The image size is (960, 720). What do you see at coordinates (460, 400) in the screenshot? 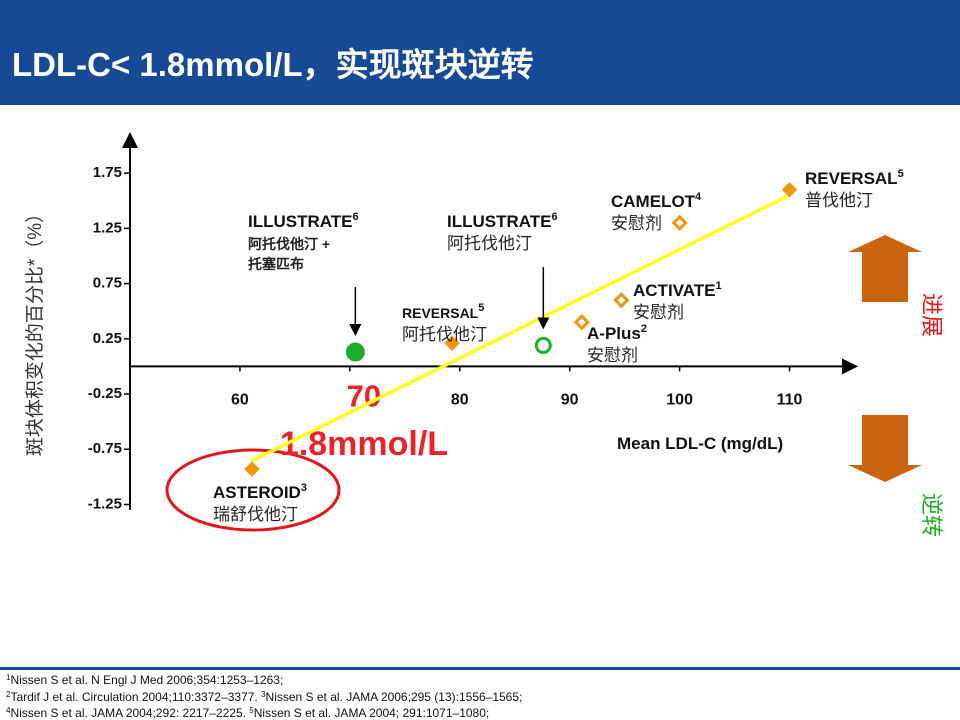
I see `x-tick-label: 80` at bounding box center [460, 400].